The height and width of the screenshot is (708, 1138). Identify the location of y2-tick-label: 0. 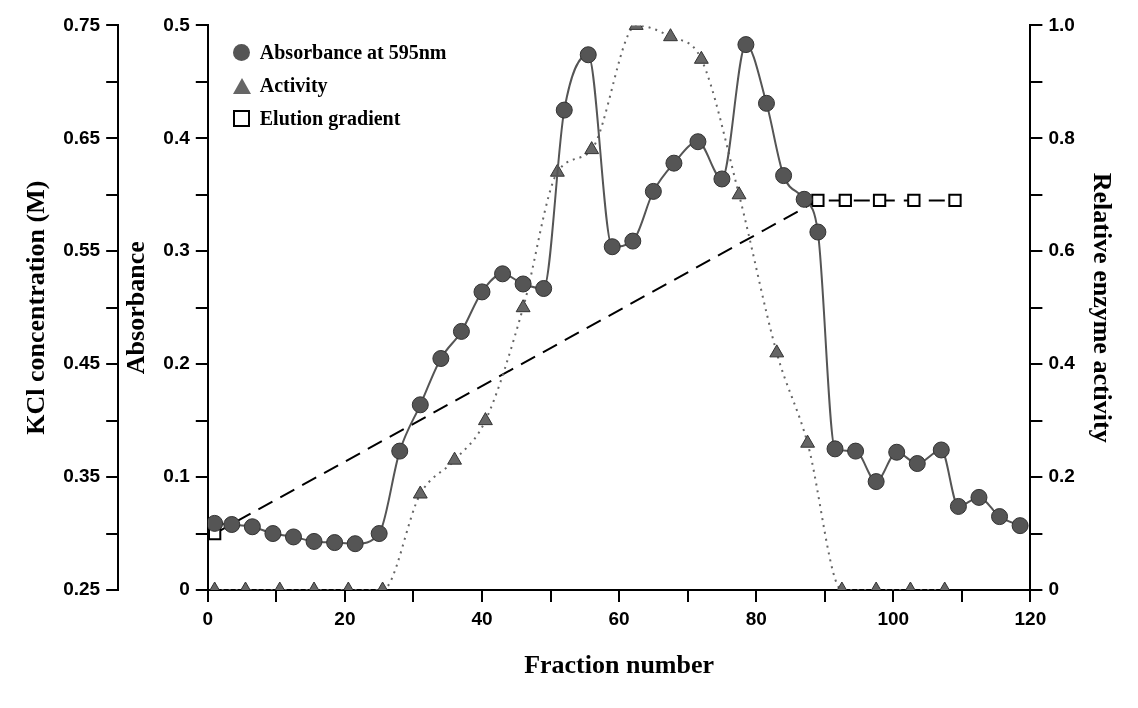
(1053, 589).